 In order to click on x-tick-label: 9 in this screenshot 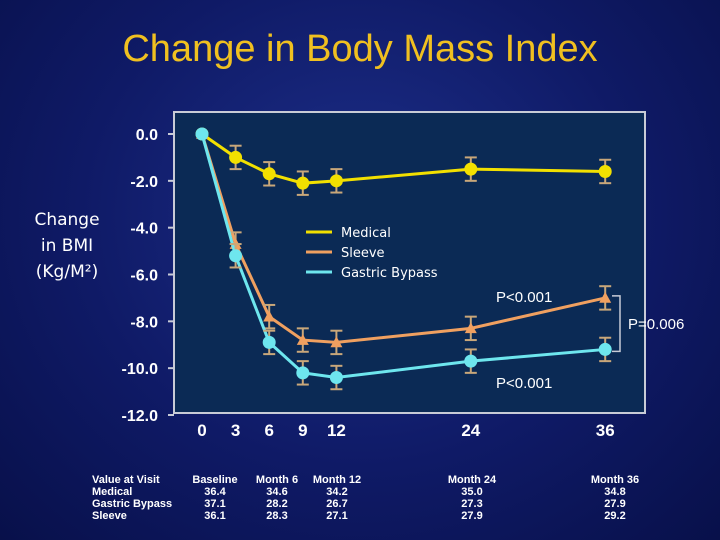, I will do `click(302, 430)`.